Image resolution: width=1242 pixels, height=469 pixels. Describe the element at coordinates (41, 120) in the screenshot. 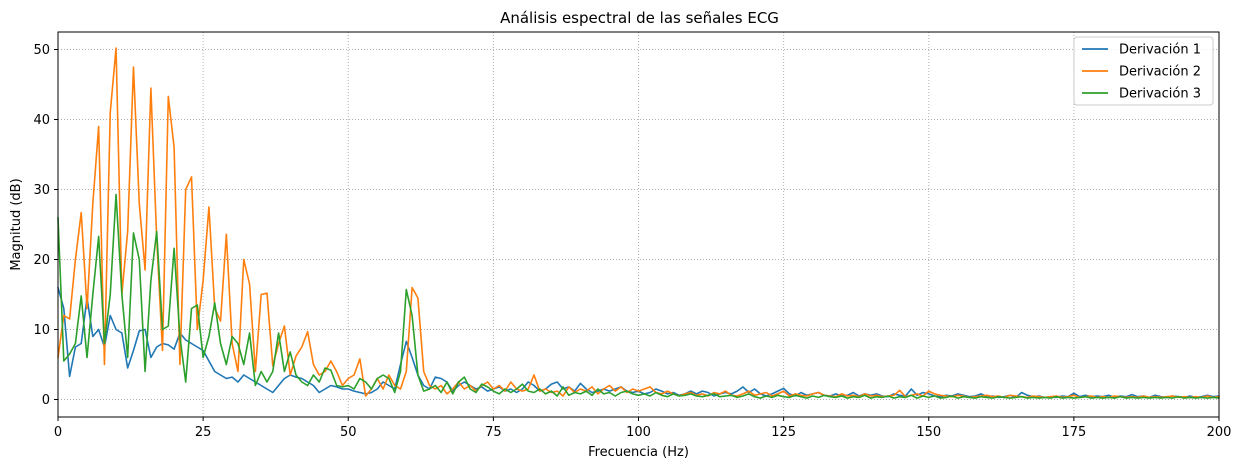

I see `y-tick-label: 40` at that location.